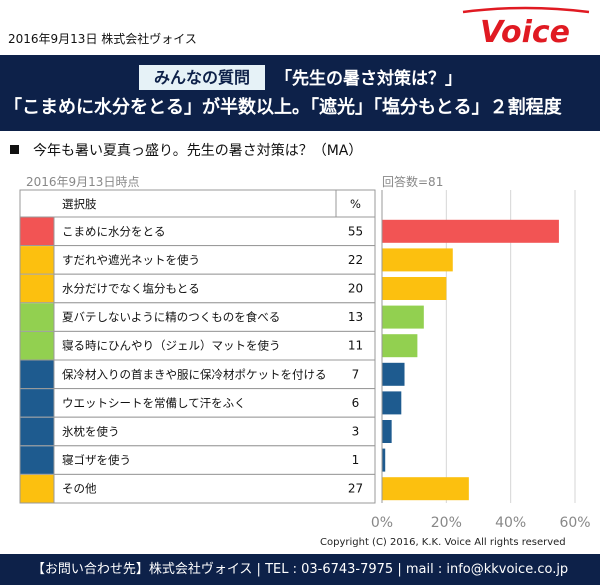  I want to click on value-label: 20, so click(355, 289).